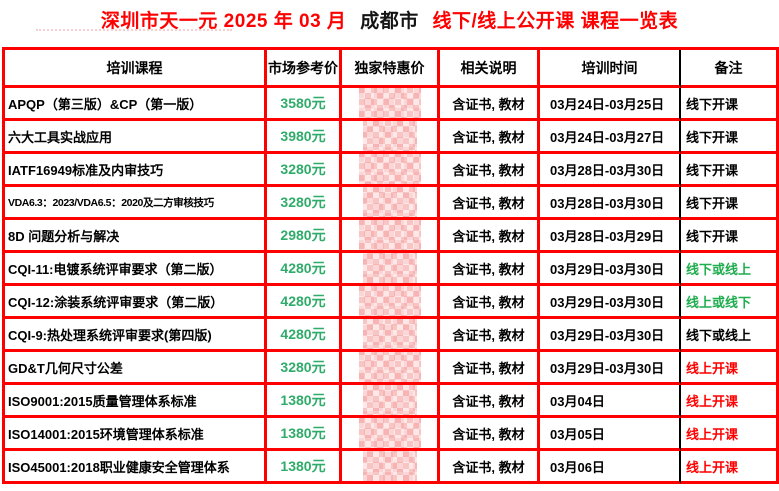 The height and width of the screenshot is (491, 779). Describe the element at coordinates (136, 236) in the screenshot. I see `course-name-cell: 8D 问题分析与解决` at that location.